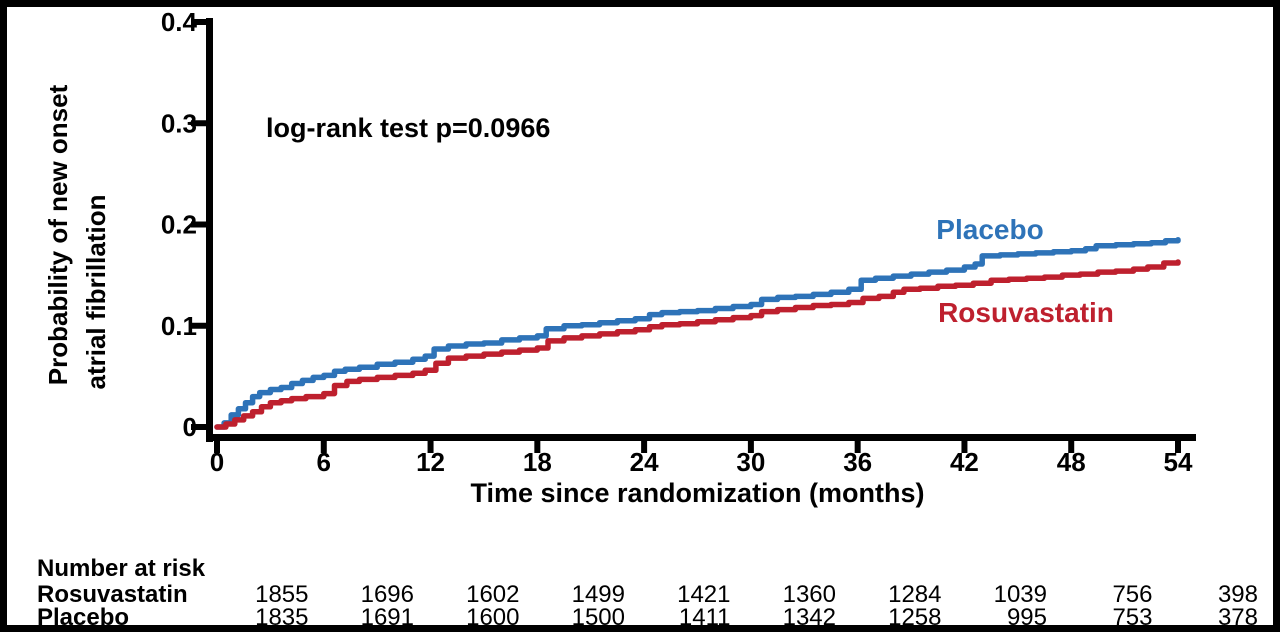 This screenshot has height=632, width=1280. I want to click on x-tick-label: 54, so click(1178, 462).